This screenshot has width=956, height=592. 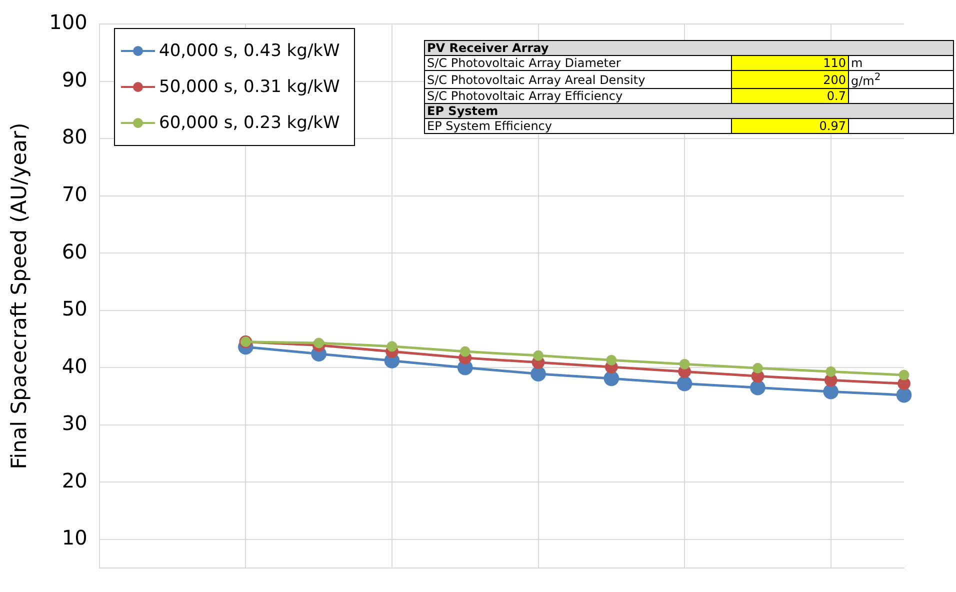 What do you see at coordinates (75, 79) in the screenshot?
I see `y-tick-label: 90` at bounding box center [75, 79].